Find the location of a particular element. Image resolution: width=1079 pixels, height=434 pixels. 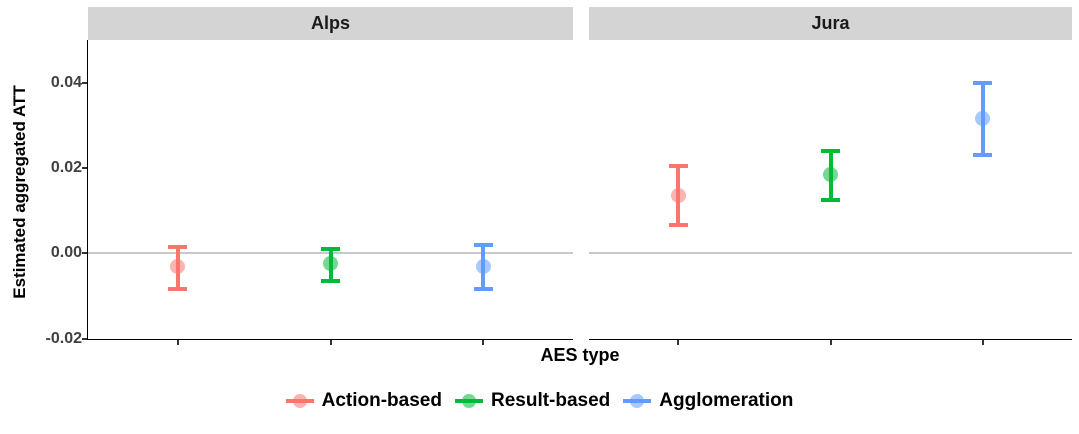

y-axis-line is located at coordinates (87, 190).